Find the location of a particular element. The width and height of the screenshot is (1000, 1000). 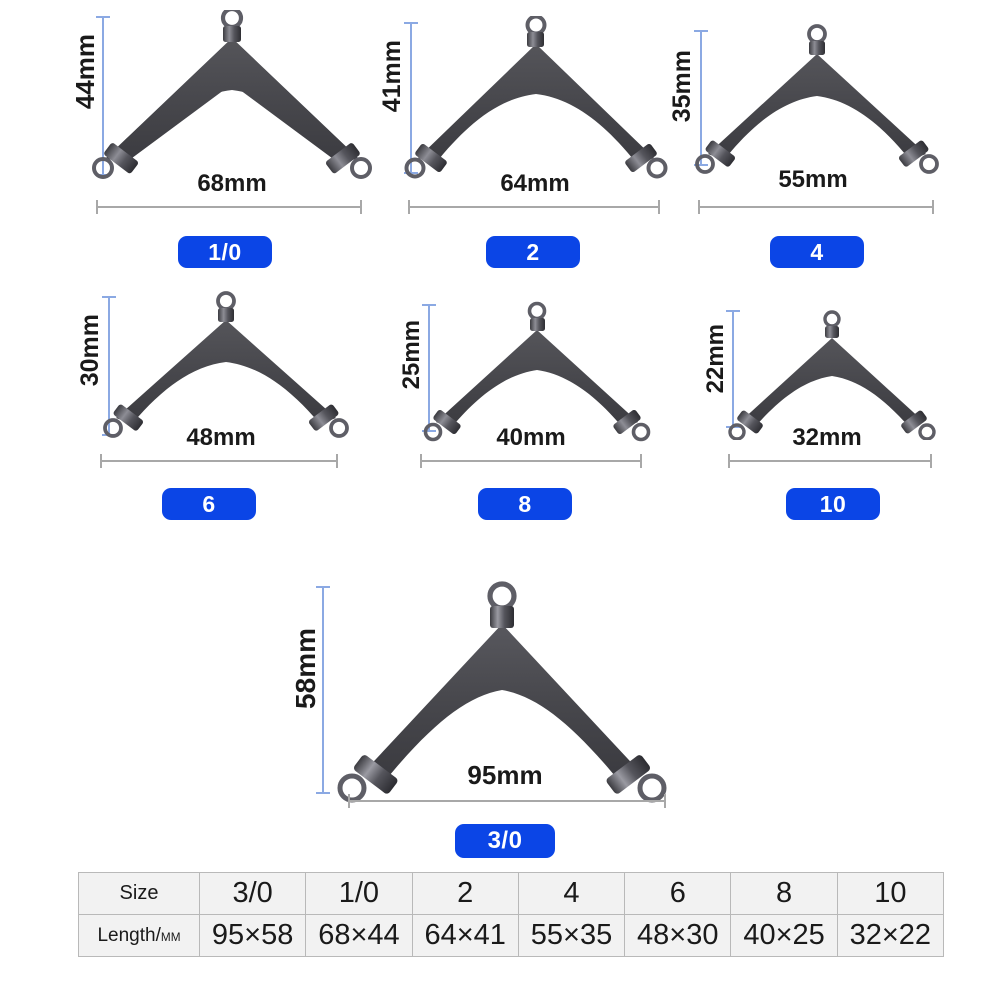

height-label: 35mm is located at coordinates (682, 86).